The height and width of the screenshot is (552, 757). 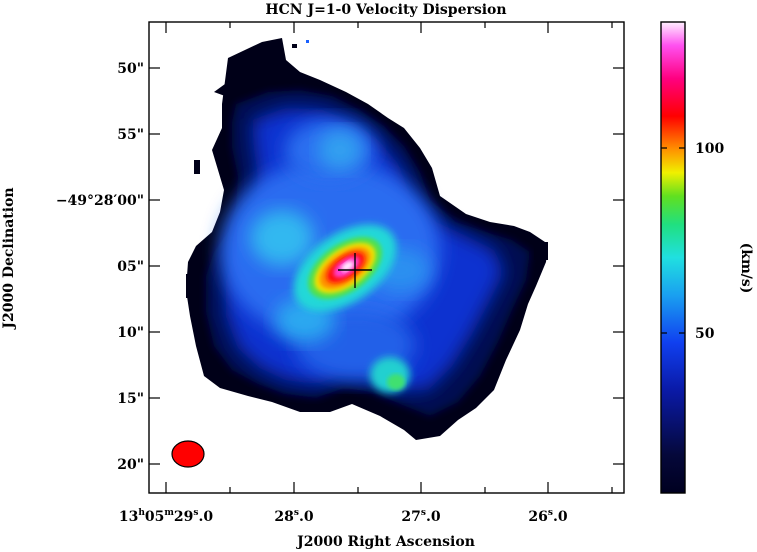 I want to click on x-tick-label: 28s.0, so click(x=293, y=516).